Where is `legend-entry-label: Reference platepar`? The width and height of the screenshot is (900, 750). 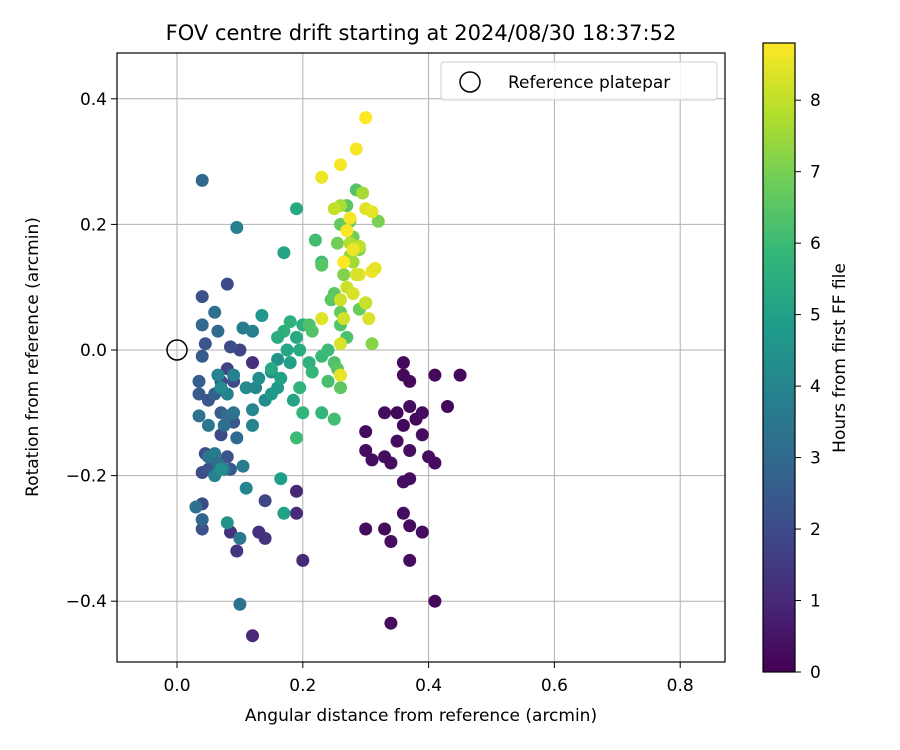
legend-entry-label: Reference platepar is located at coordinates (589, 83).